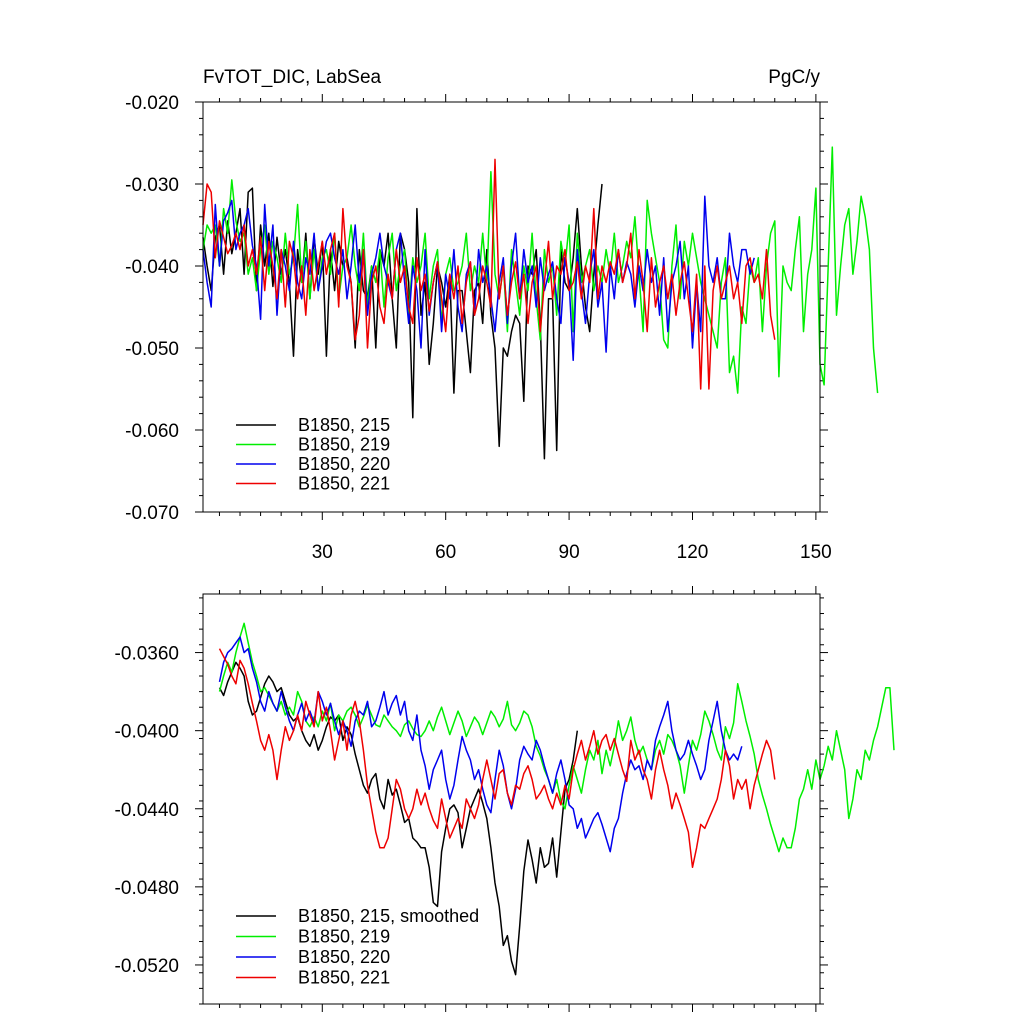 This screenshot has height=1024, width=1024. I want to click on y-tick-label: -0.0440, so click(147, 810).